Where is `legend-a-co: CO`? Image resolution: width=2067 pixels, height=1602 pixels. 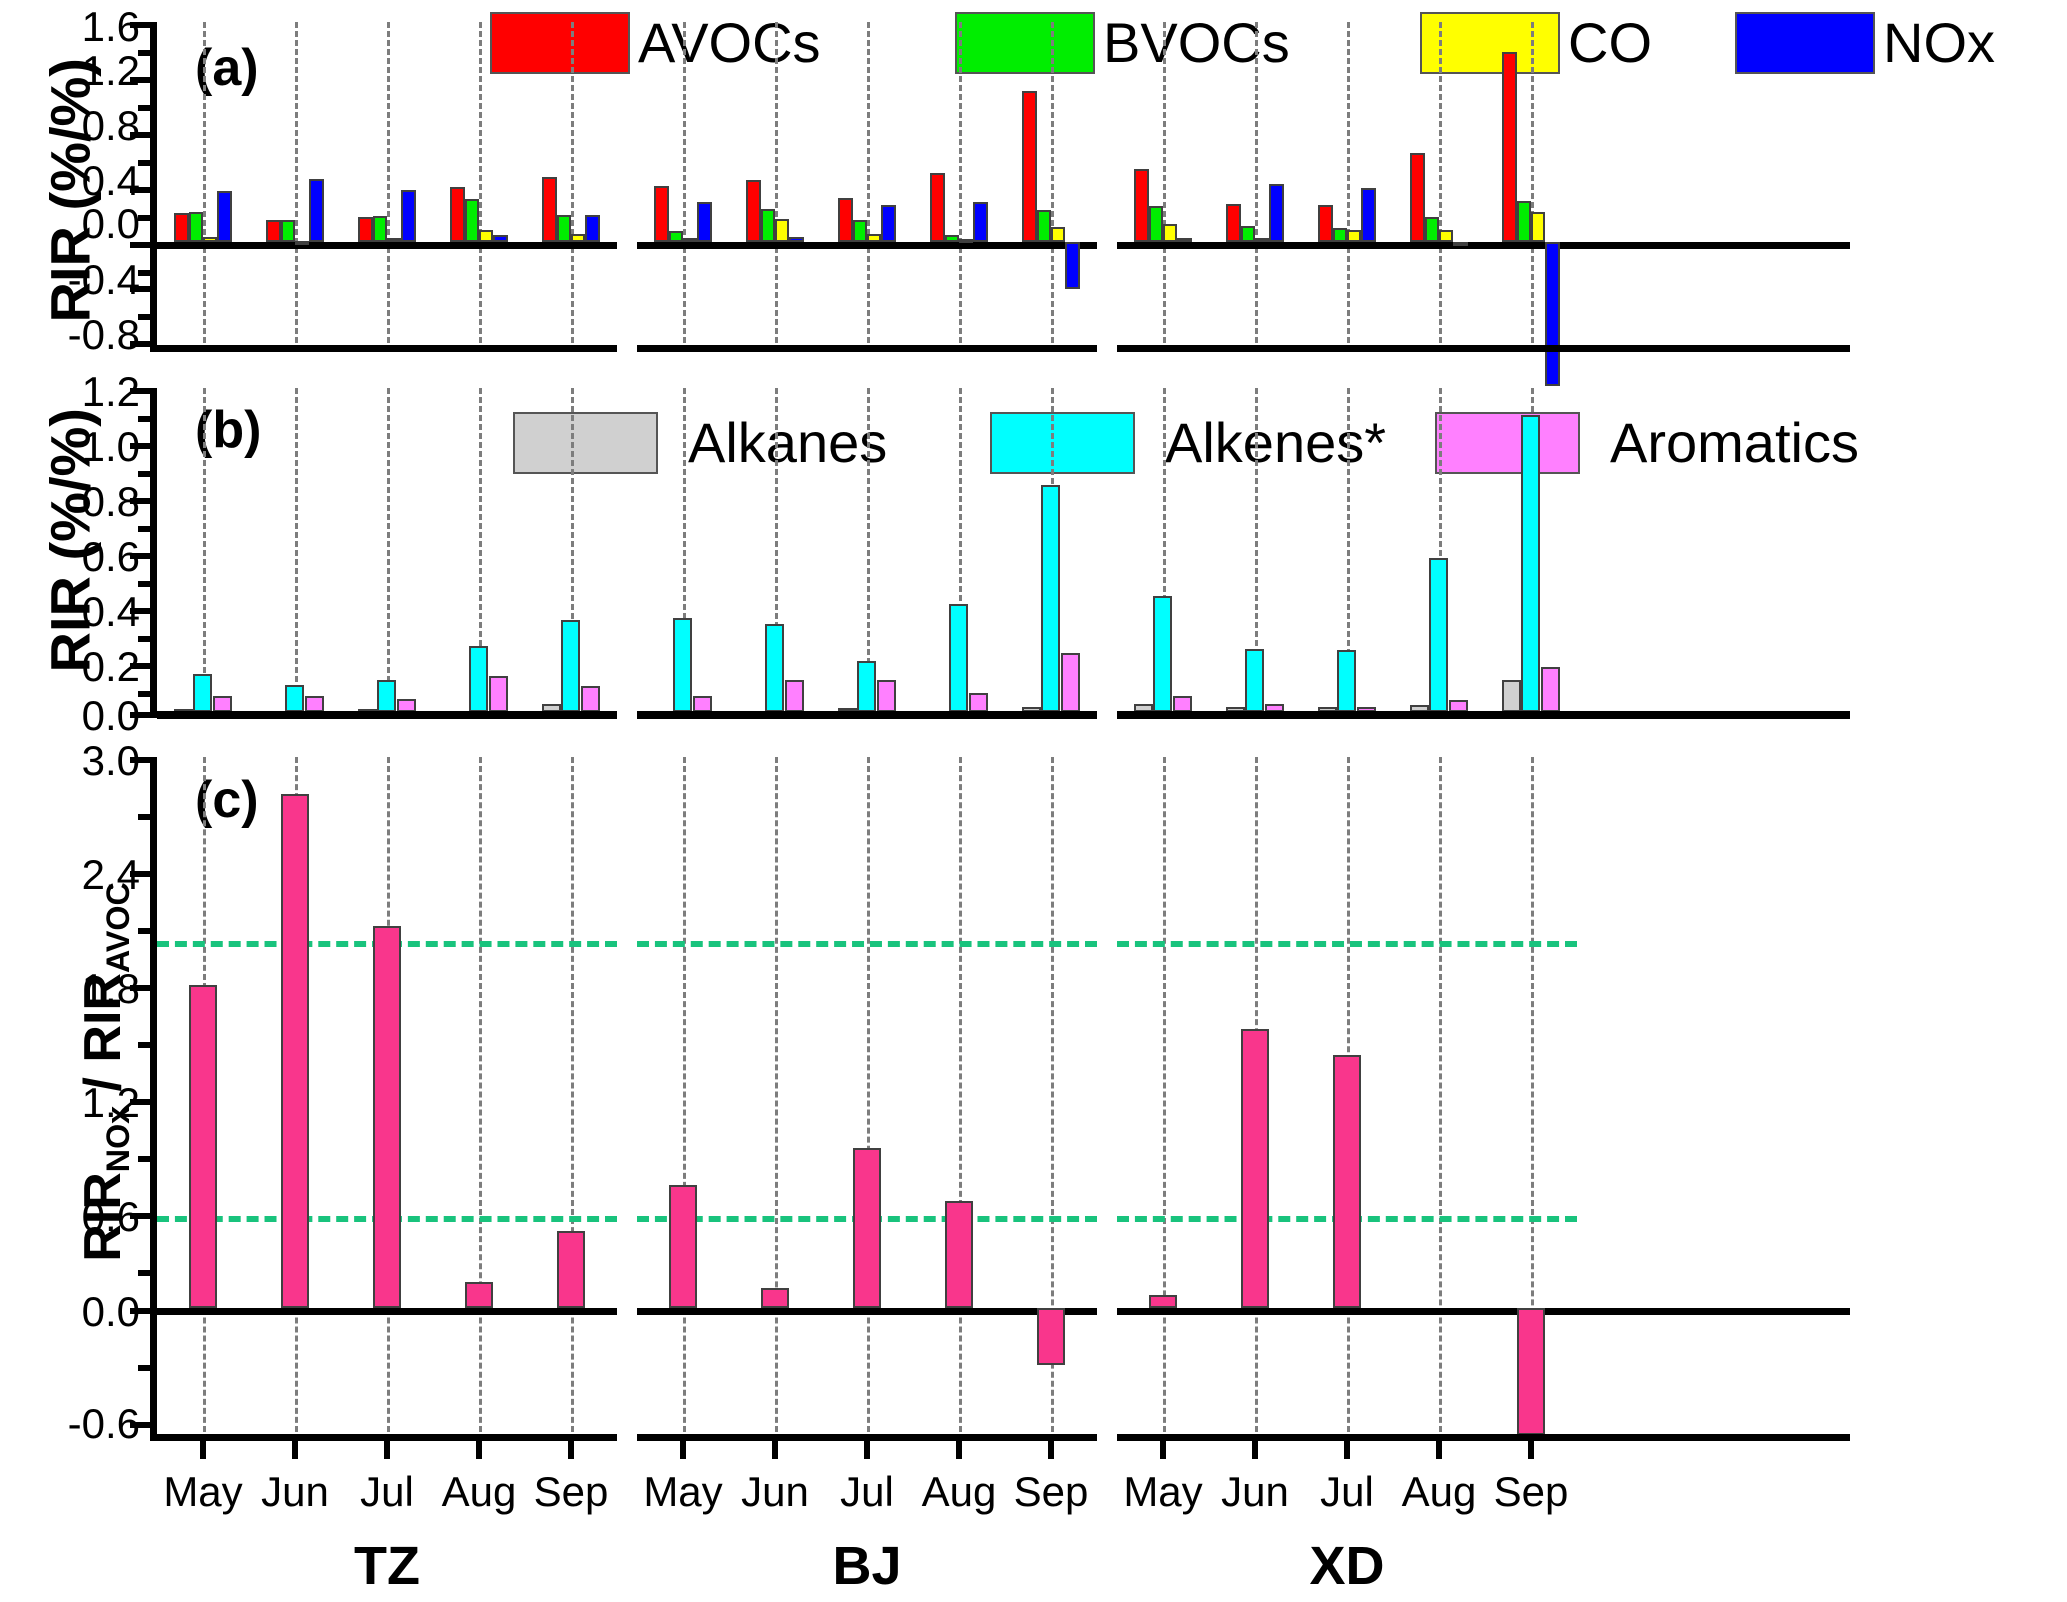 legend-a-co: CO is located at coordinates (1536, 42).